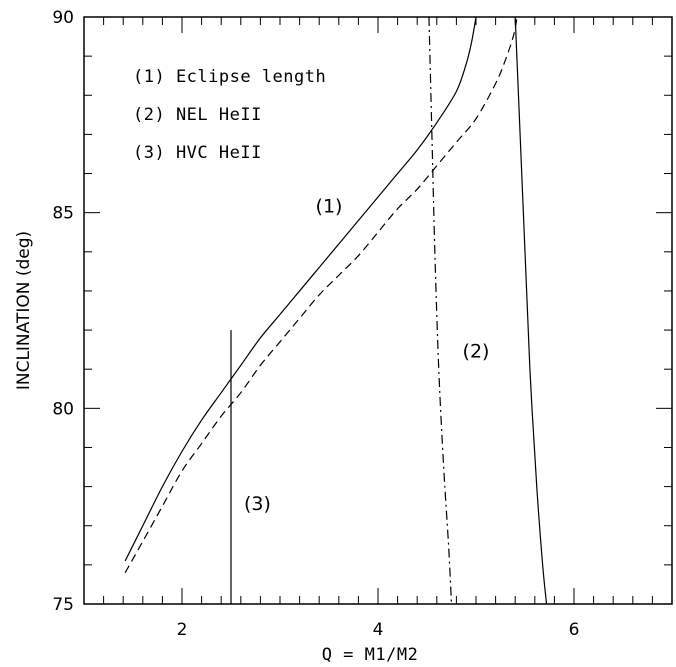 The height and width of the screenshot is (667, 676). Describe the element at coordinates (63, 214) in the screenshot. I see `y-tick-label: 85` at that location.